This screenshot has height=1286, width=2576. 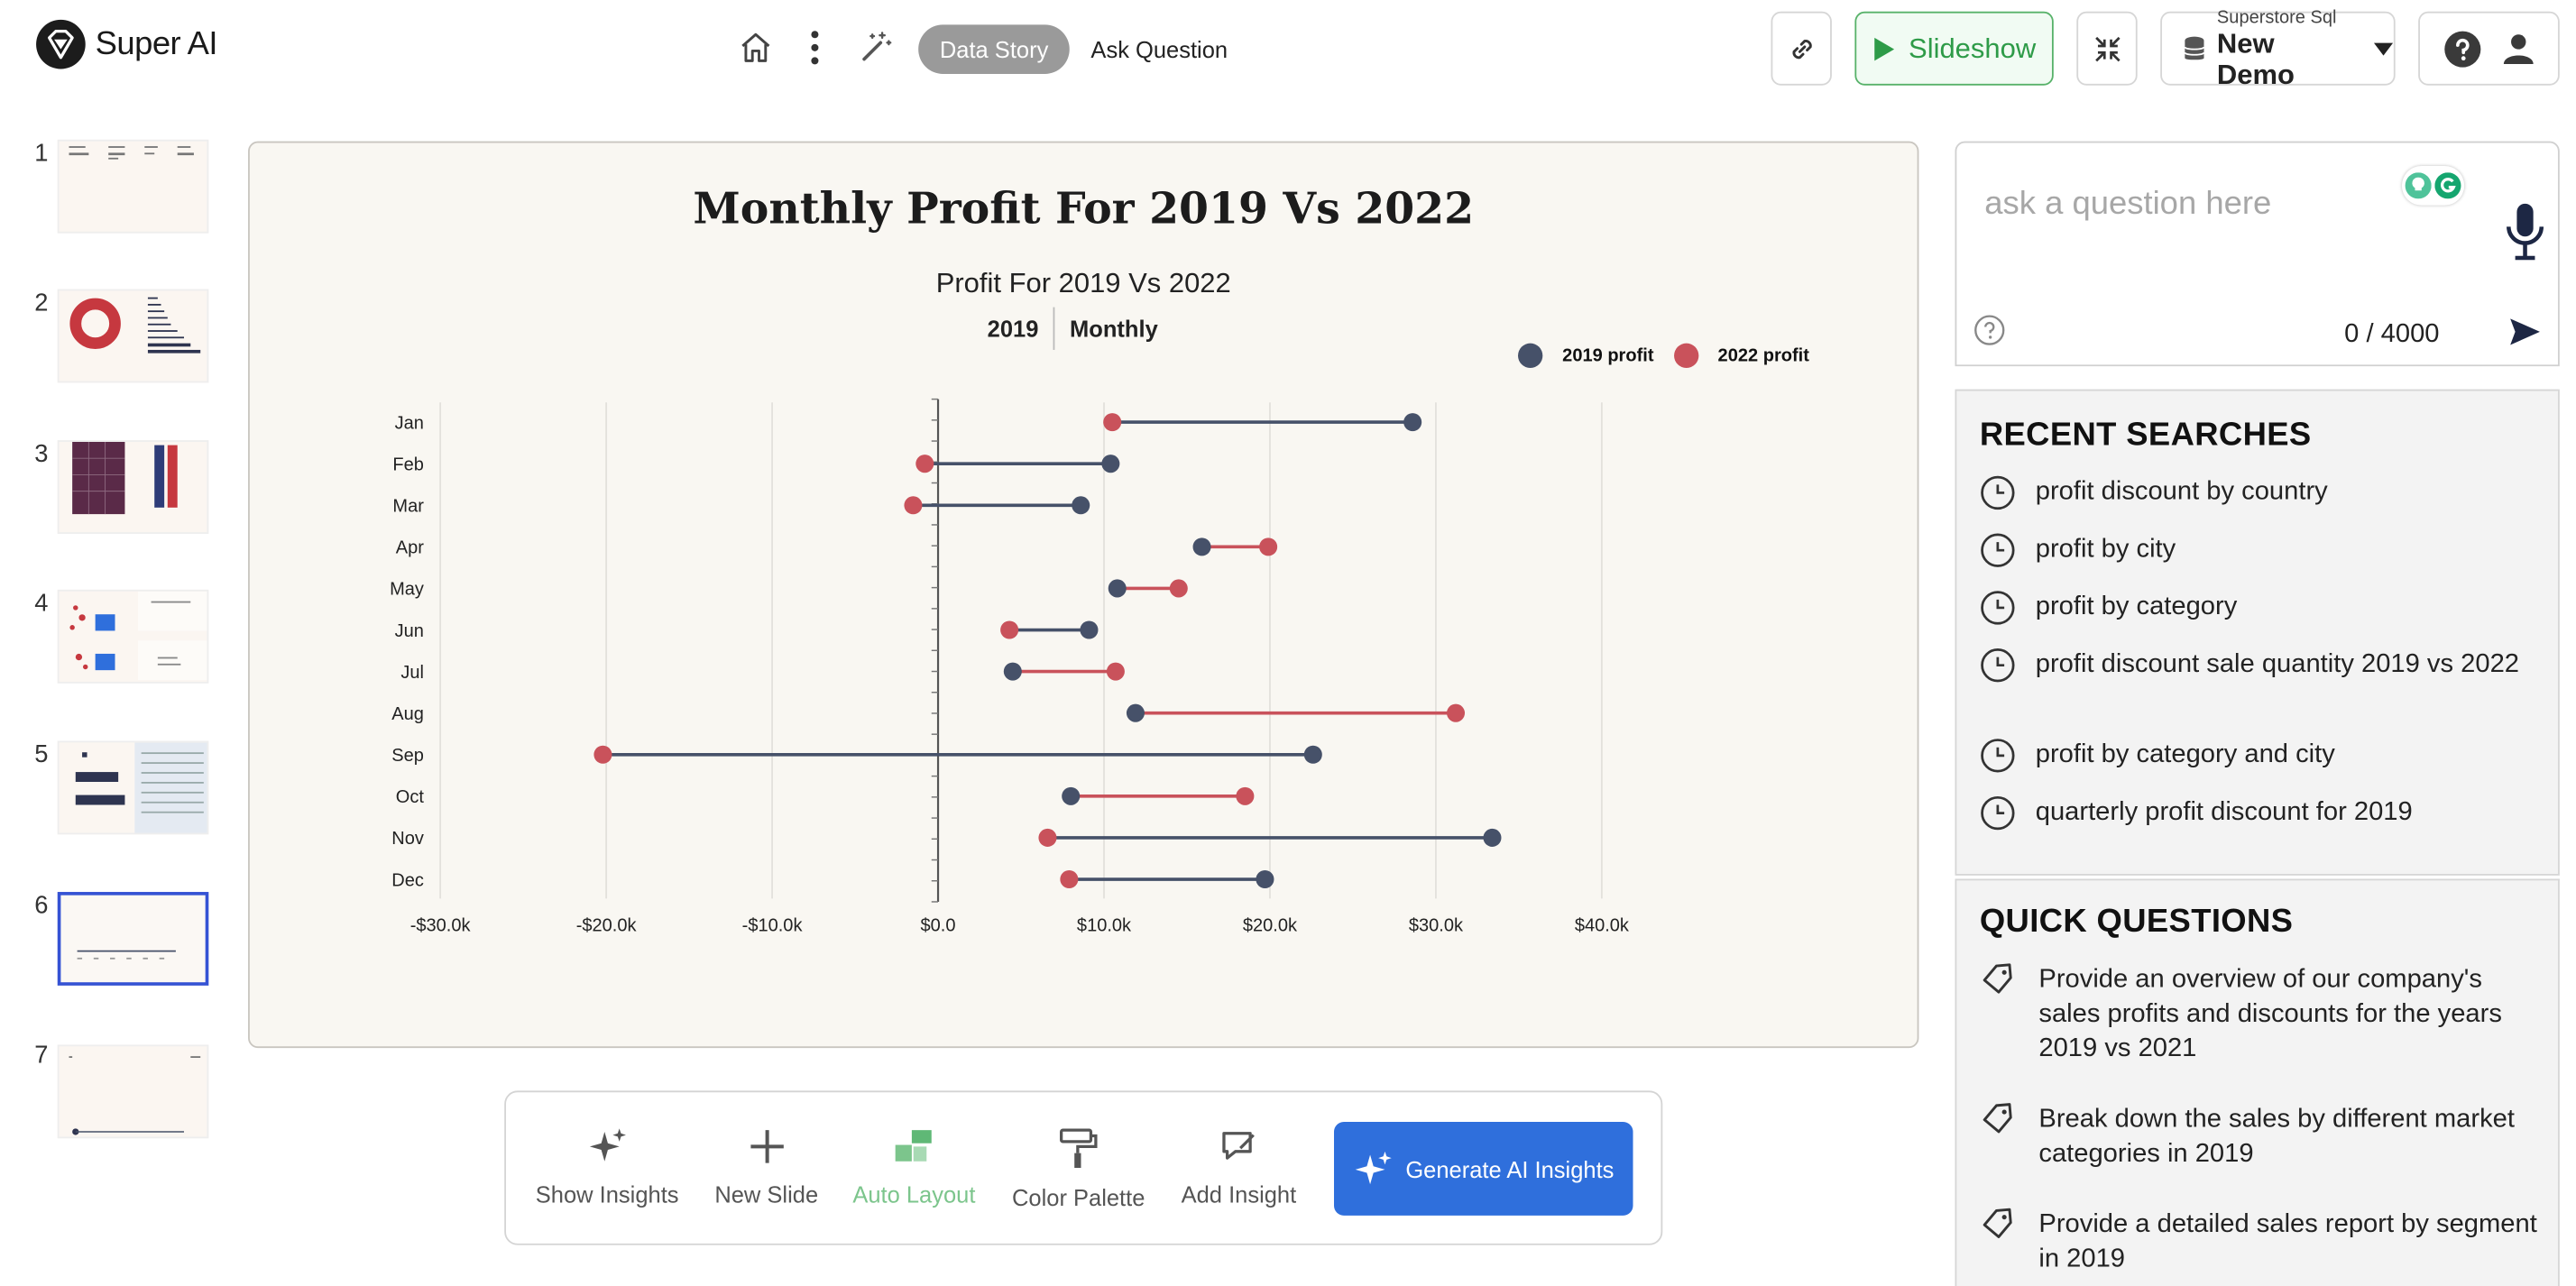 I want to click on x-tick-label: $20.0k, so click(x=1270, y=926).